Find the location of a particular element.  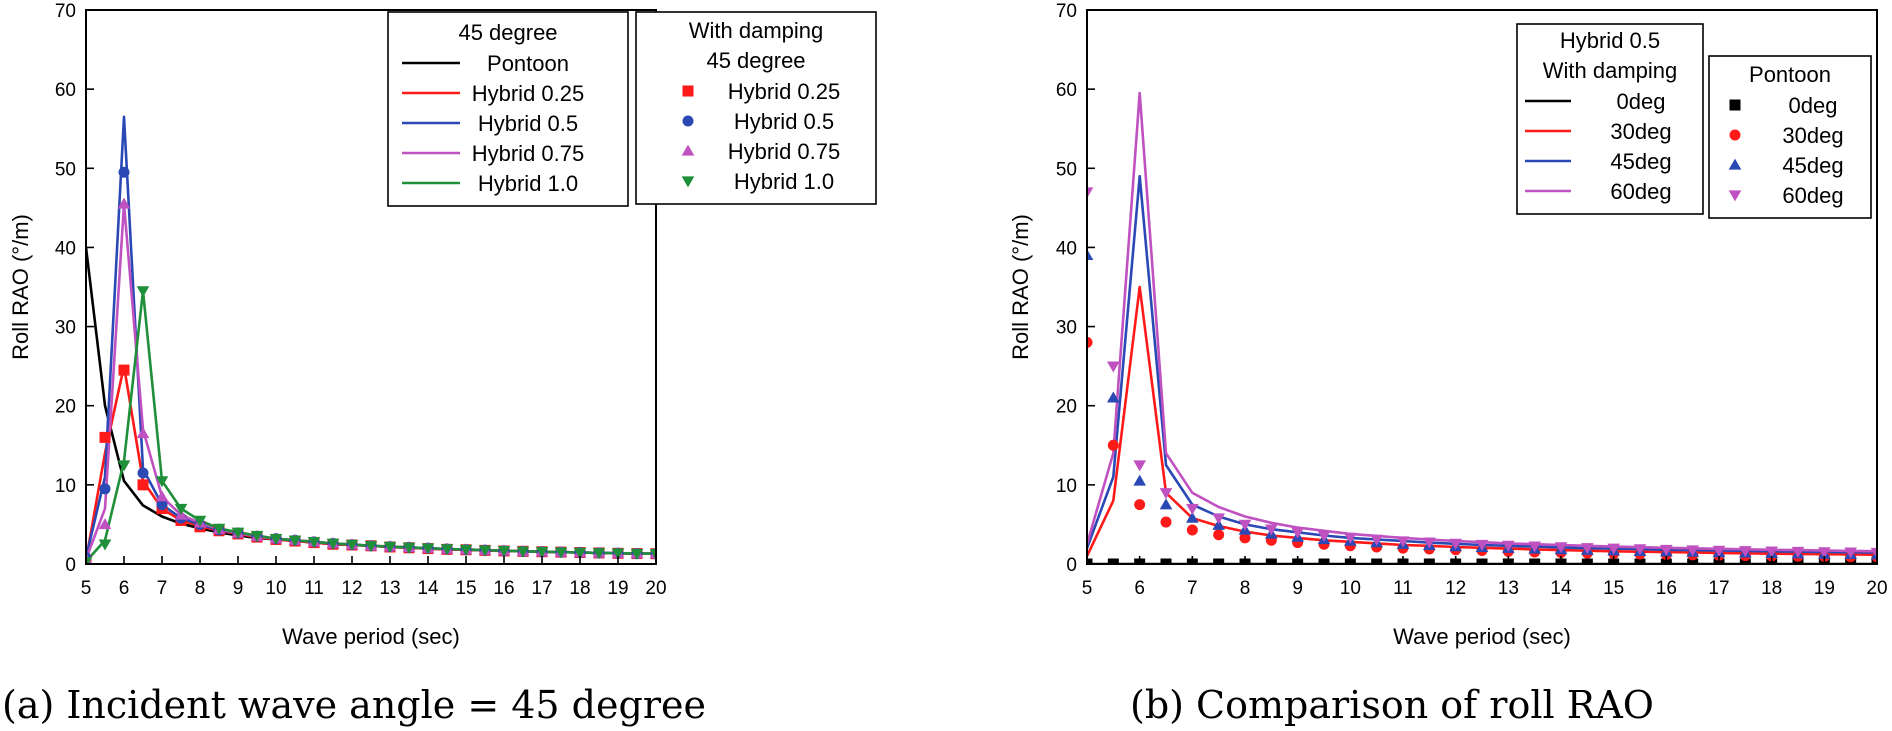

x-tick-label: 9 is located at coordinates (1297, 588).